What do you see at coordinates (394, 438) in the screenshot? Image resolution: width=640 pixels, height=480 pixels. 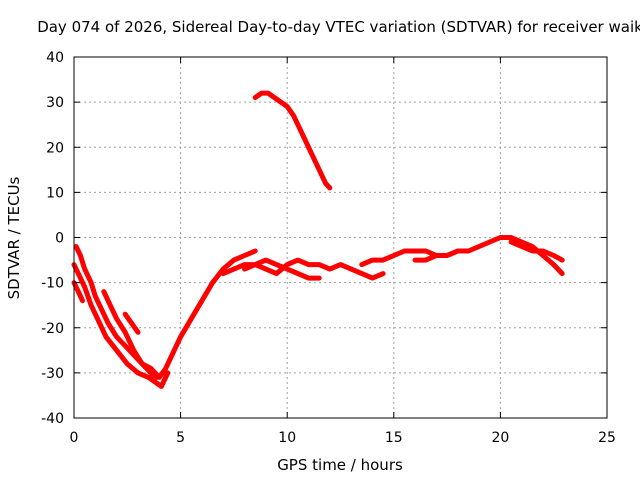 I see `x-tick-label: 15` at bounding box center [394, 438].